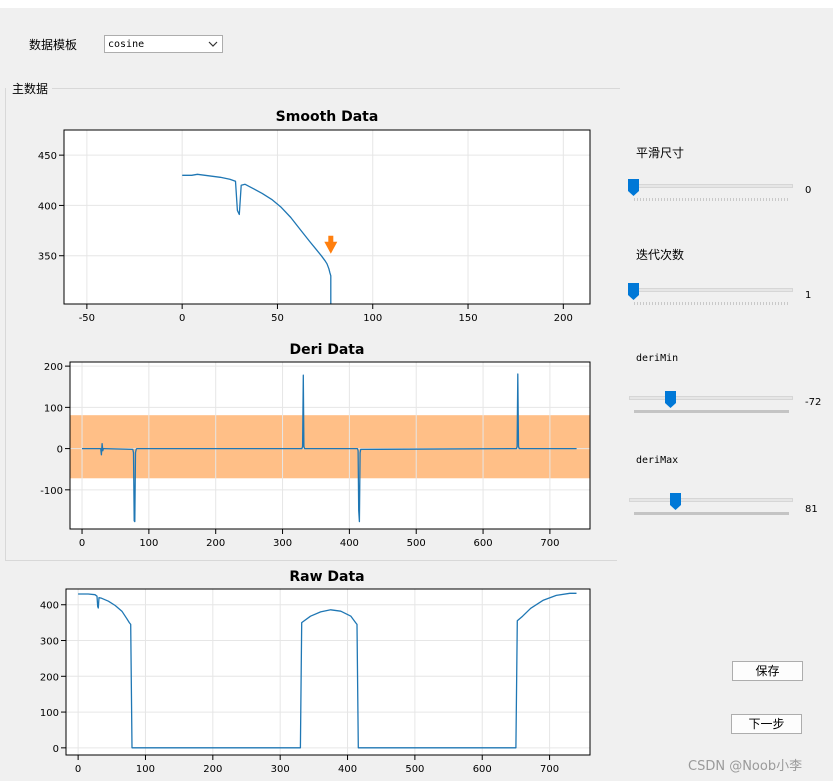  Describe the element at coordinates (87, 318) in the screenshot. I see `smooth-xtick-label: -50` at that location.